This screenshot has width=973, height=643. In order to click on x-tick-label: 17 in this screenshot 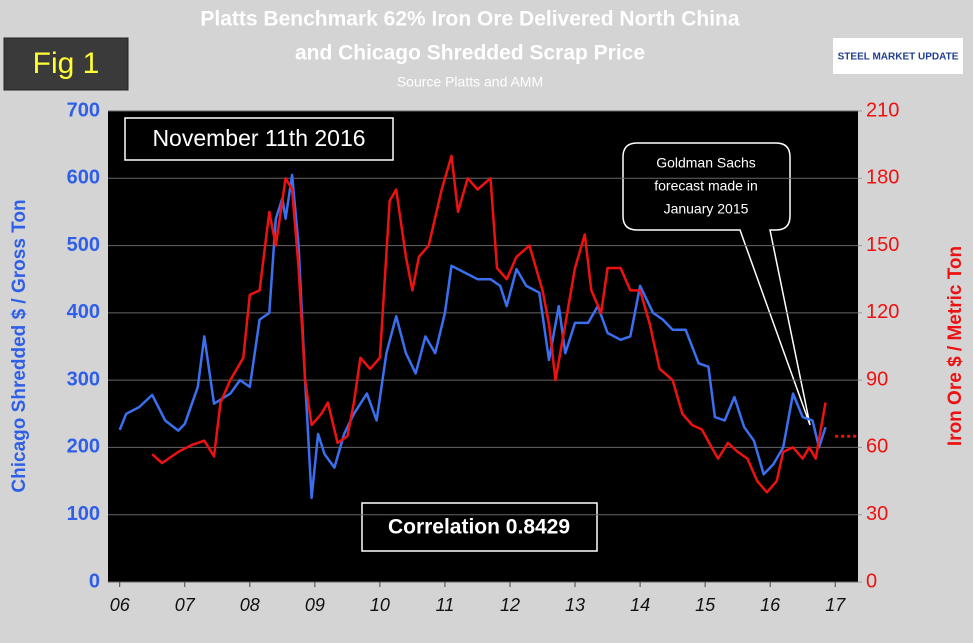, I will do `click(835, 605)`.